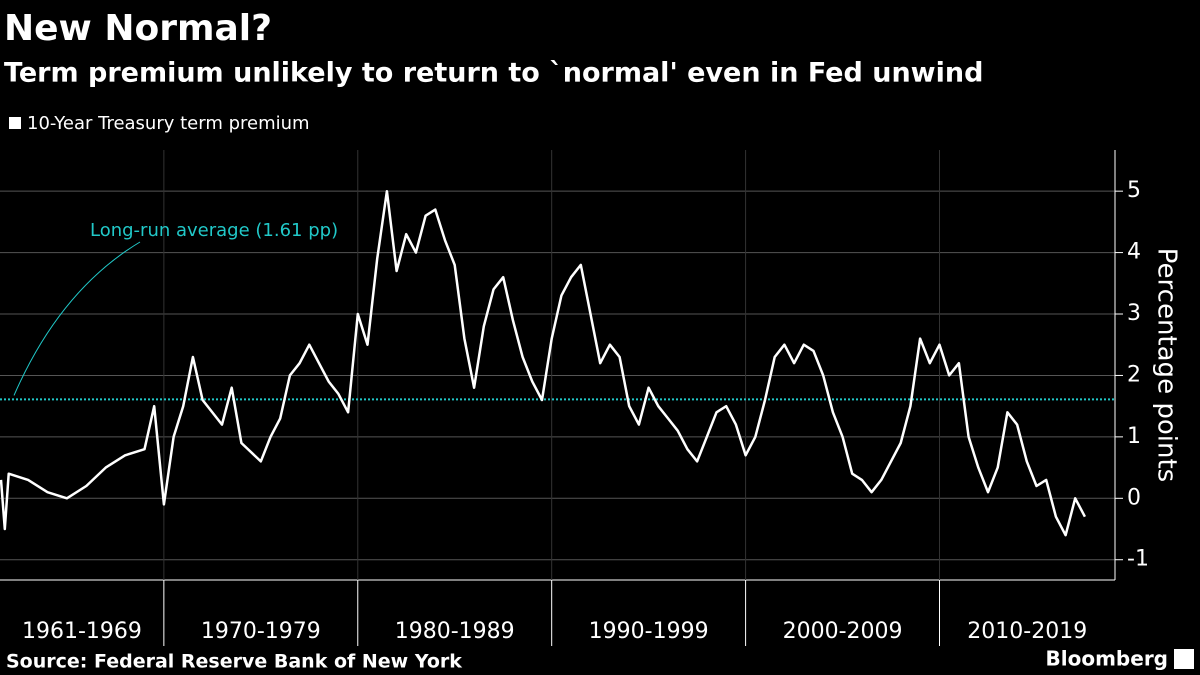 Image resolution: width=1200 pixels, height=675 pixels. What do you see at coordinates (77, 318) in the screenshot?
I see `annotation-leader` at bounding box center [77, 318].